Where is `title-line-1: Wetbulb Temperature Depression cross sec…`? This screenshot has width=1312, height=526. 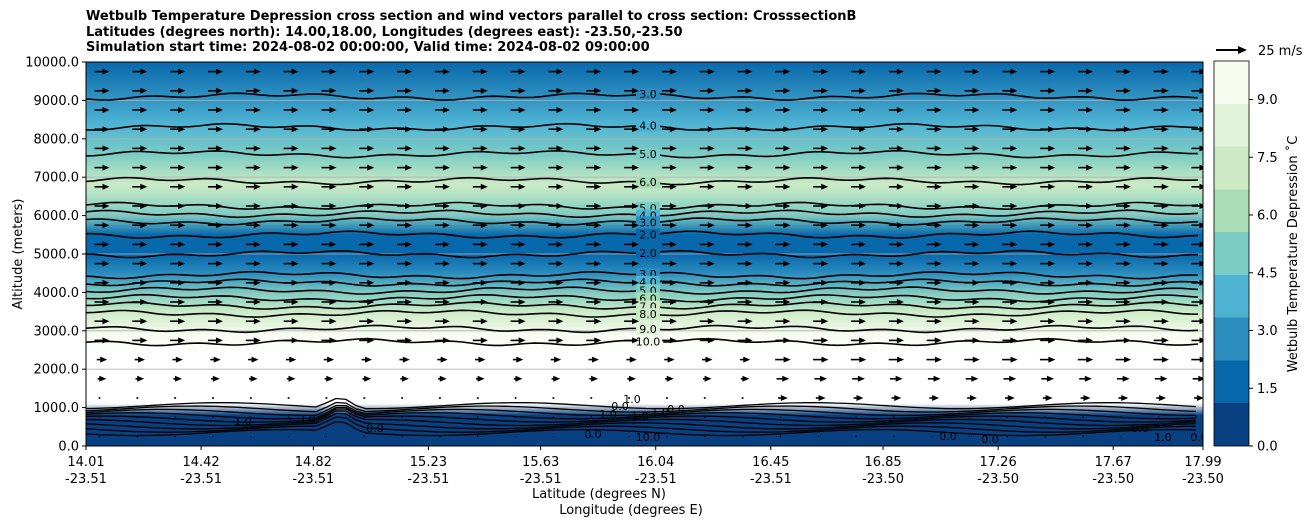
title-line-1: Wetbulb Temperature Depression cross sec… is located at coordinates (471, 16).